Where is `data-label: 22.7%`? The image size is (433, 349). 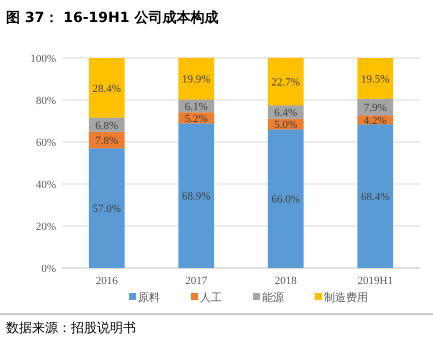
data-label: 22.7% is located at coordinates (286, 82).